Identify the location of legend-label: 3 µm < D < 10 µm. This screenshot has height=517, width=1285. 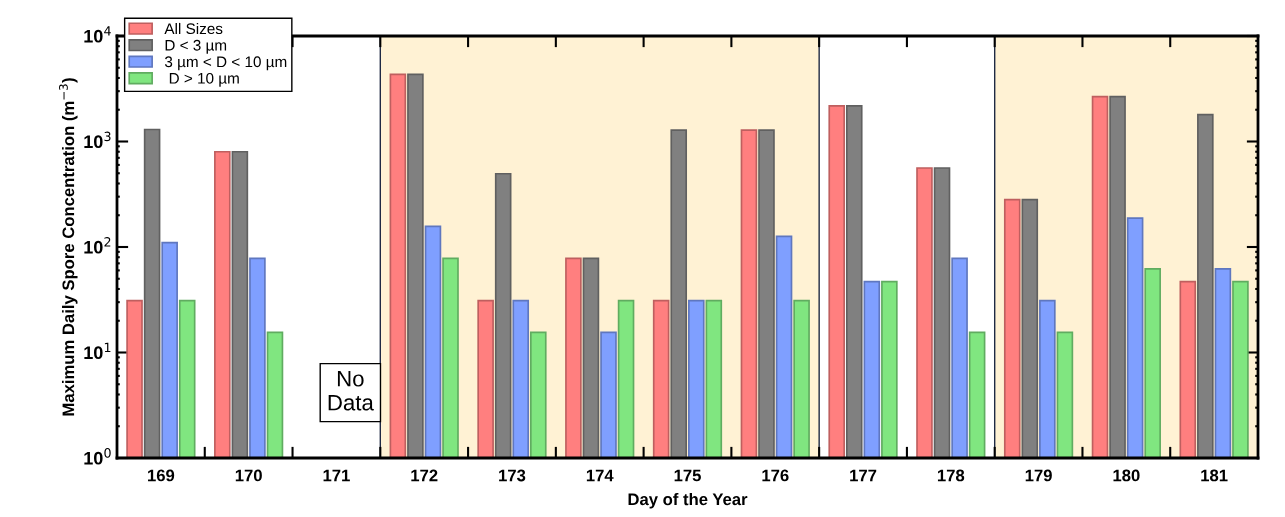
(225, 63).